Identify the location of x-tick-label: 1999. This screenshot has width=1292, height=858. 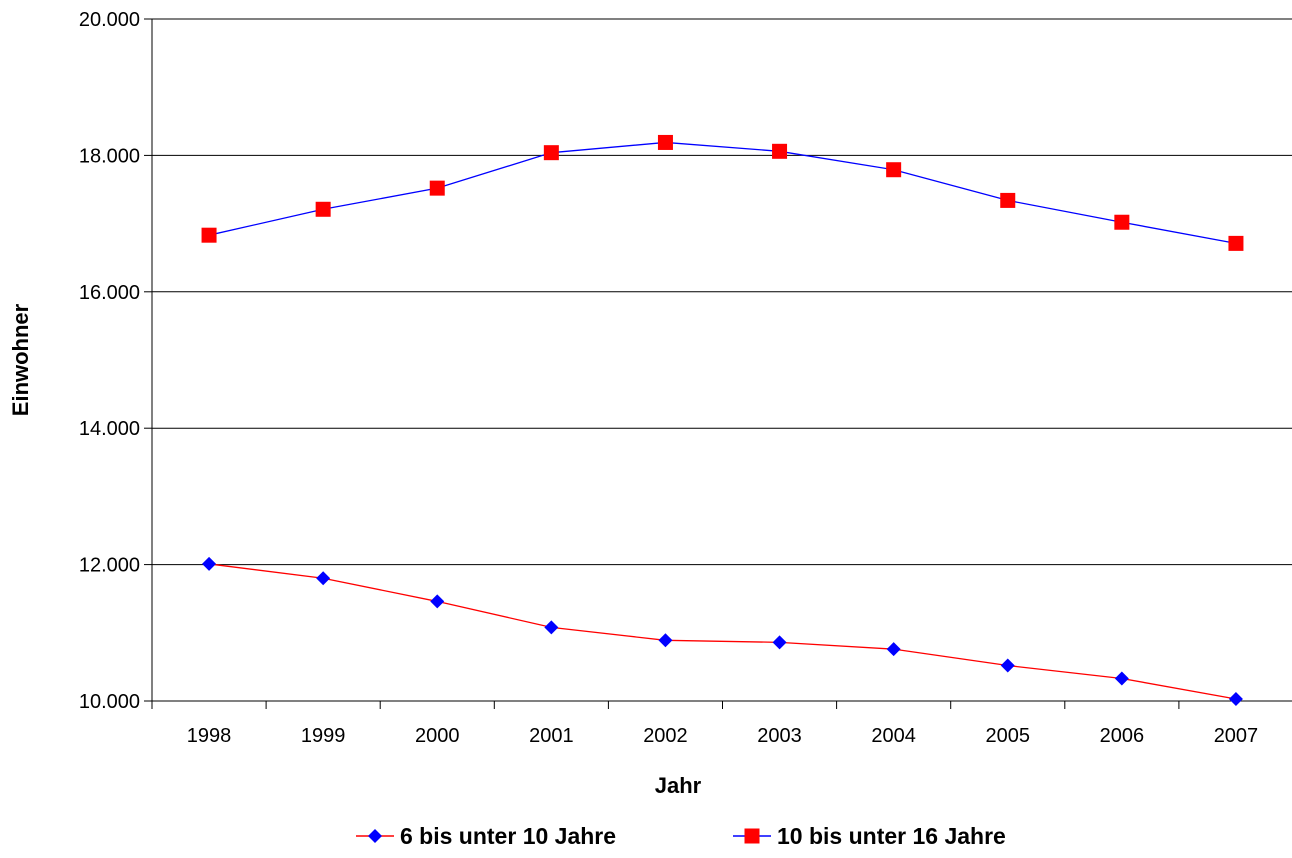
(323, 736).